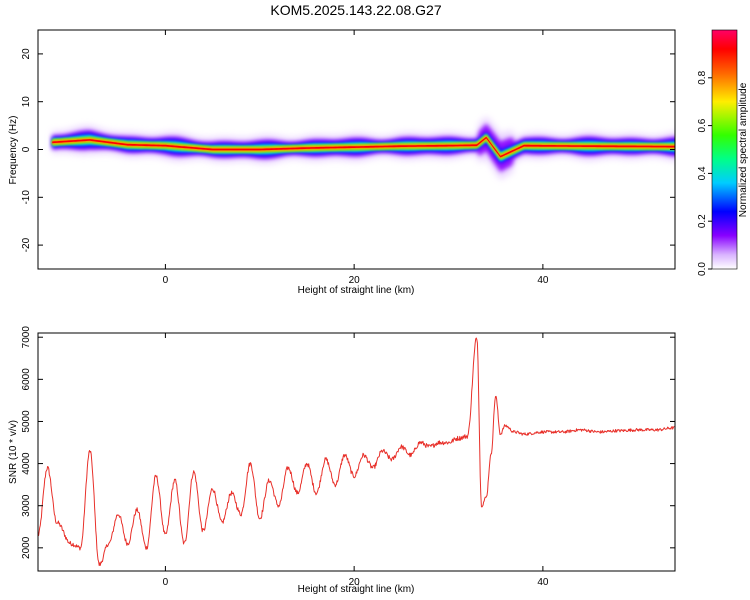  I want to click on spectrogram-ytick-label: -20, so click(26, 244).